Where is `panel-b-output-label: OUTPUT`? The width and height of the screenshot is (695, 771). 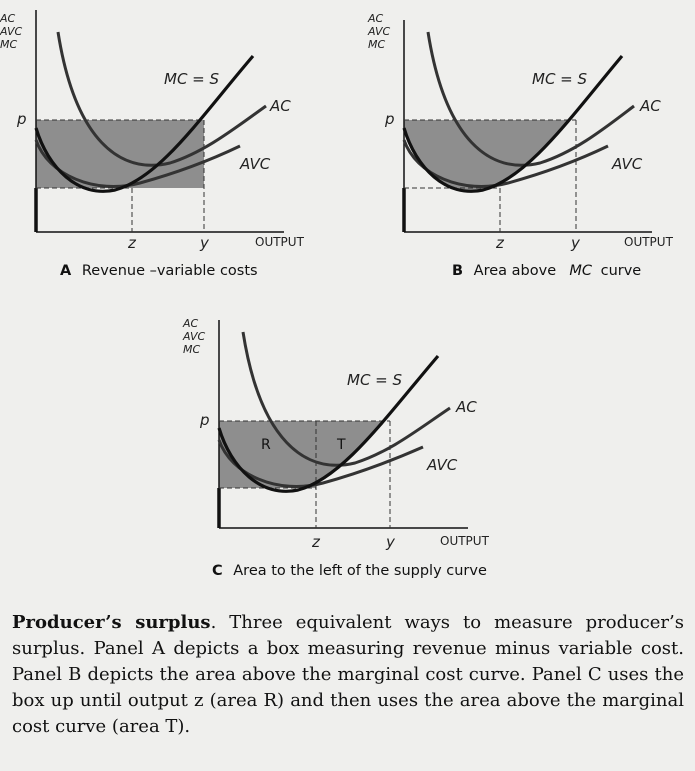
panel-b-output-label: OUTPUT is located at coordinates (649, 242).